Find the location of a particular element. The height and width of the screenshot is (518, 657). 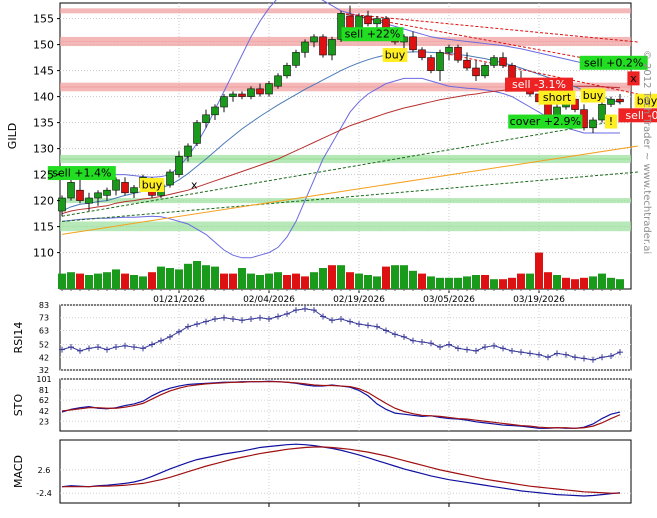

signal-label: ! is located at coordinates (611, 121).